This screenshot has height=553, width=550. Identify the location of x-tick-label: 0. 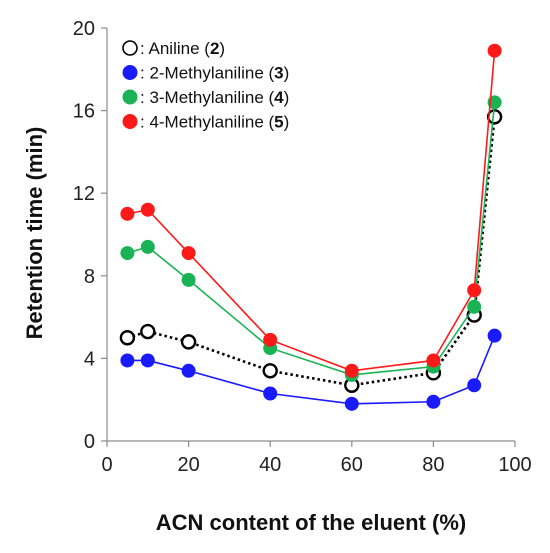
(106, 465).